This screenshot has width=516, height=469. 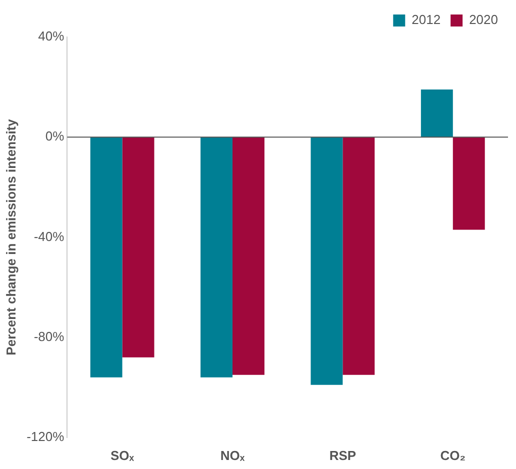 What do you see at coordinates (483, 20) in the screenshot?
I see `legend-label: 2020` at bounding box center [483, 20].